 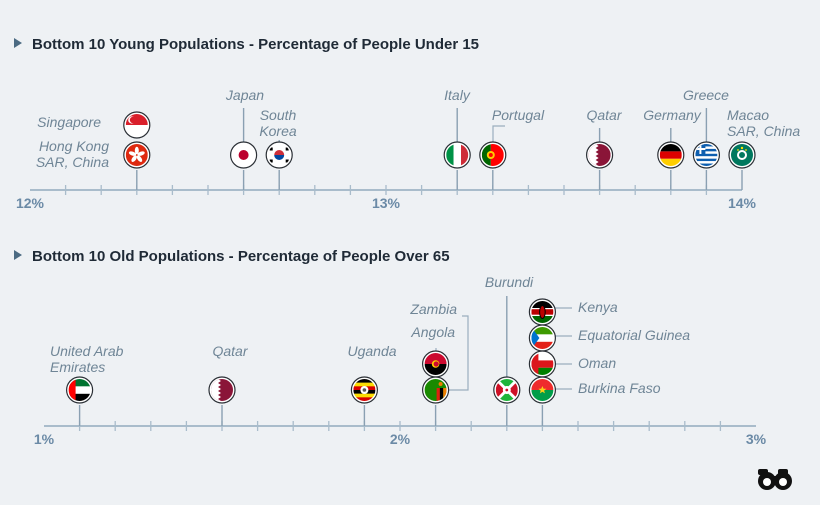 I want to click on flag-equatorial-guinea-icon, so click(x=542, y=338).